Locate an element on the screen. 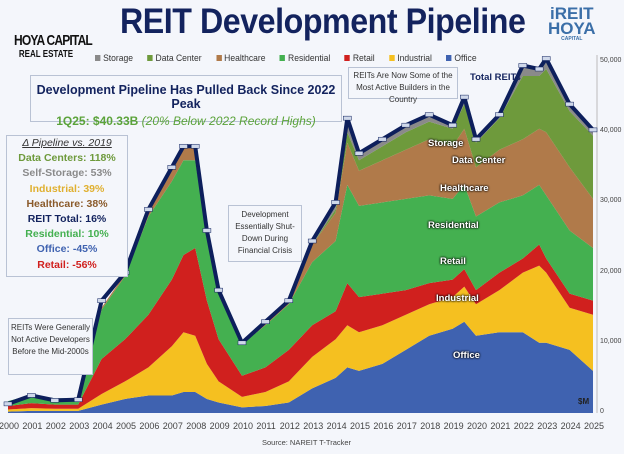 The image size is (624, 454). legend-item: Storage is located at coordinates (114, 58).